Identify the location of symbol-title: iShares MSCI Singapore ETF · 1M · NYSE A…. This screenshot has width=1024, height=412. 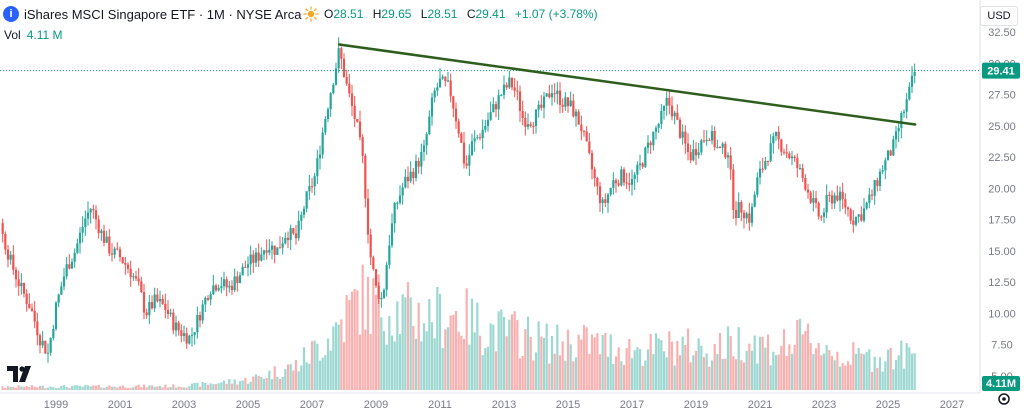
(163, 14).